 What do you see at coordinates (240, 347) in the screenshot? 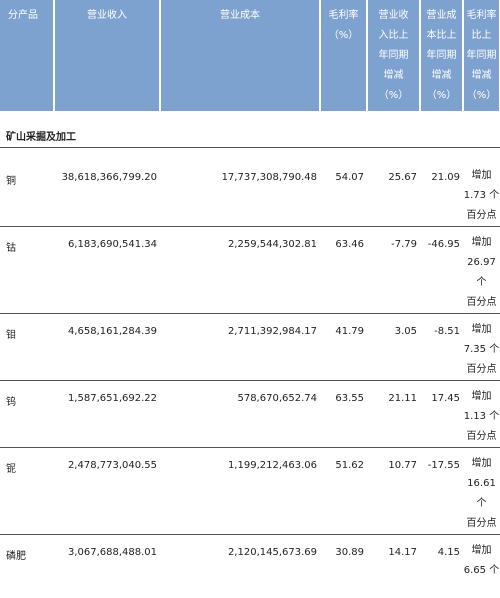
I see `cell-cost: 2,711,392,984.17` at bounding box center [240, 347].